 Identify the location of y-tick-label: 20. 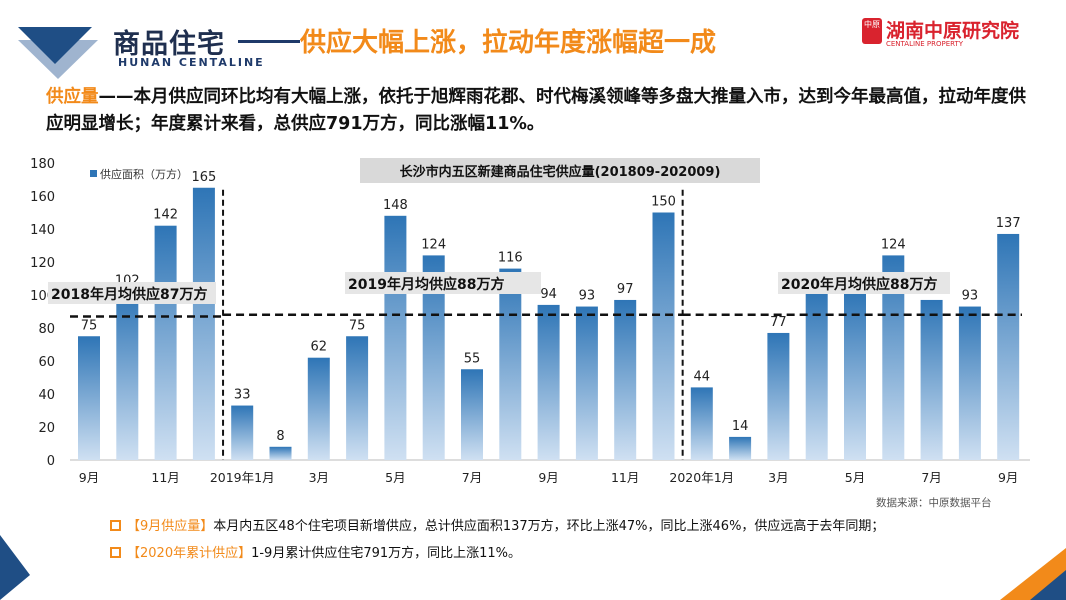
(46, 428).